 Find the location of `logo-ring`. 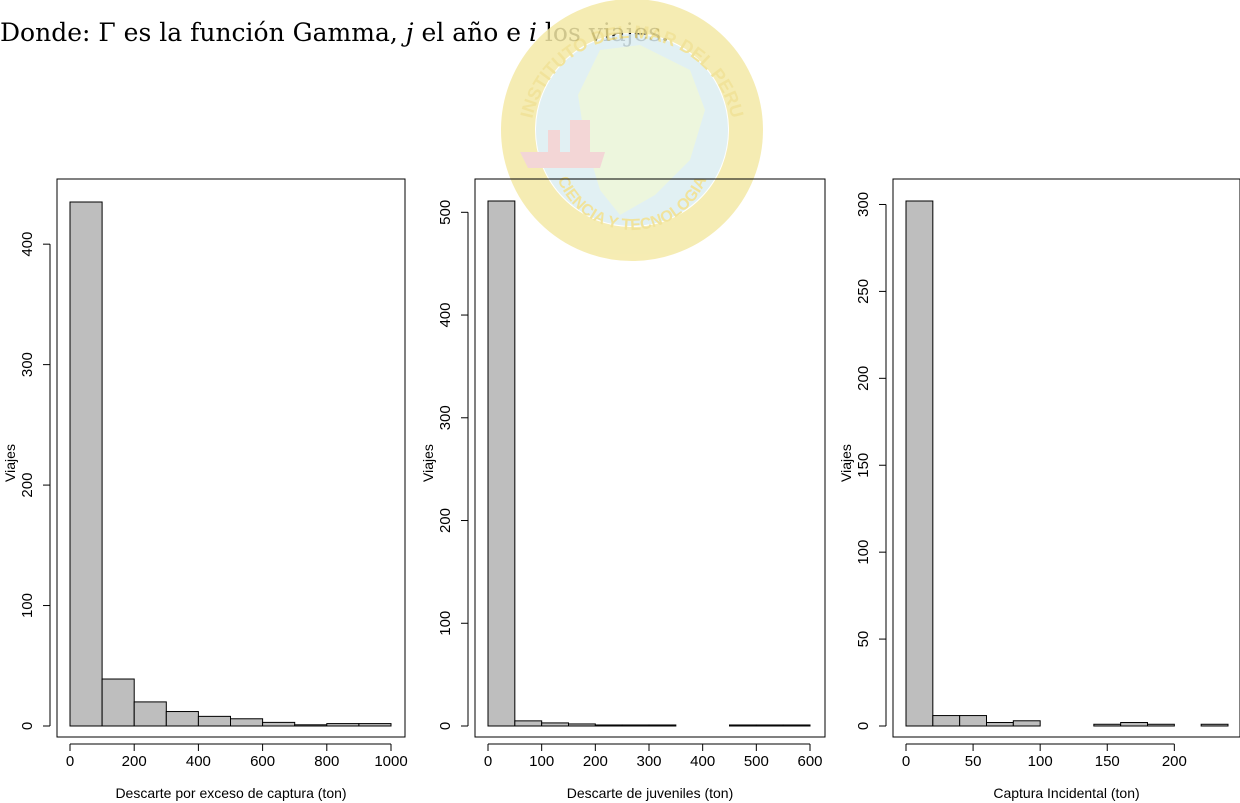

logo-ring is located at coordinates (632, 130).